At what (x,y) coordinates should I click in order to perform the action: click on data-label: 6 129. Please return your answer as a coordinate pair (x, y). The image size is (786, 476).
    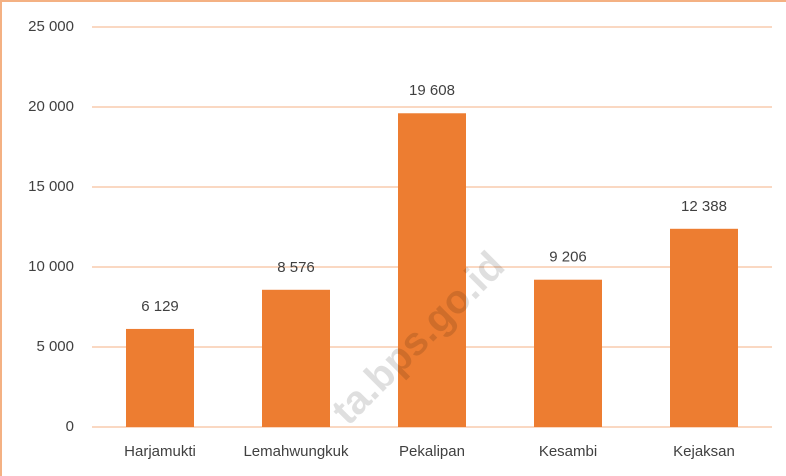
    Looking at the image, I should click on (160, 306).